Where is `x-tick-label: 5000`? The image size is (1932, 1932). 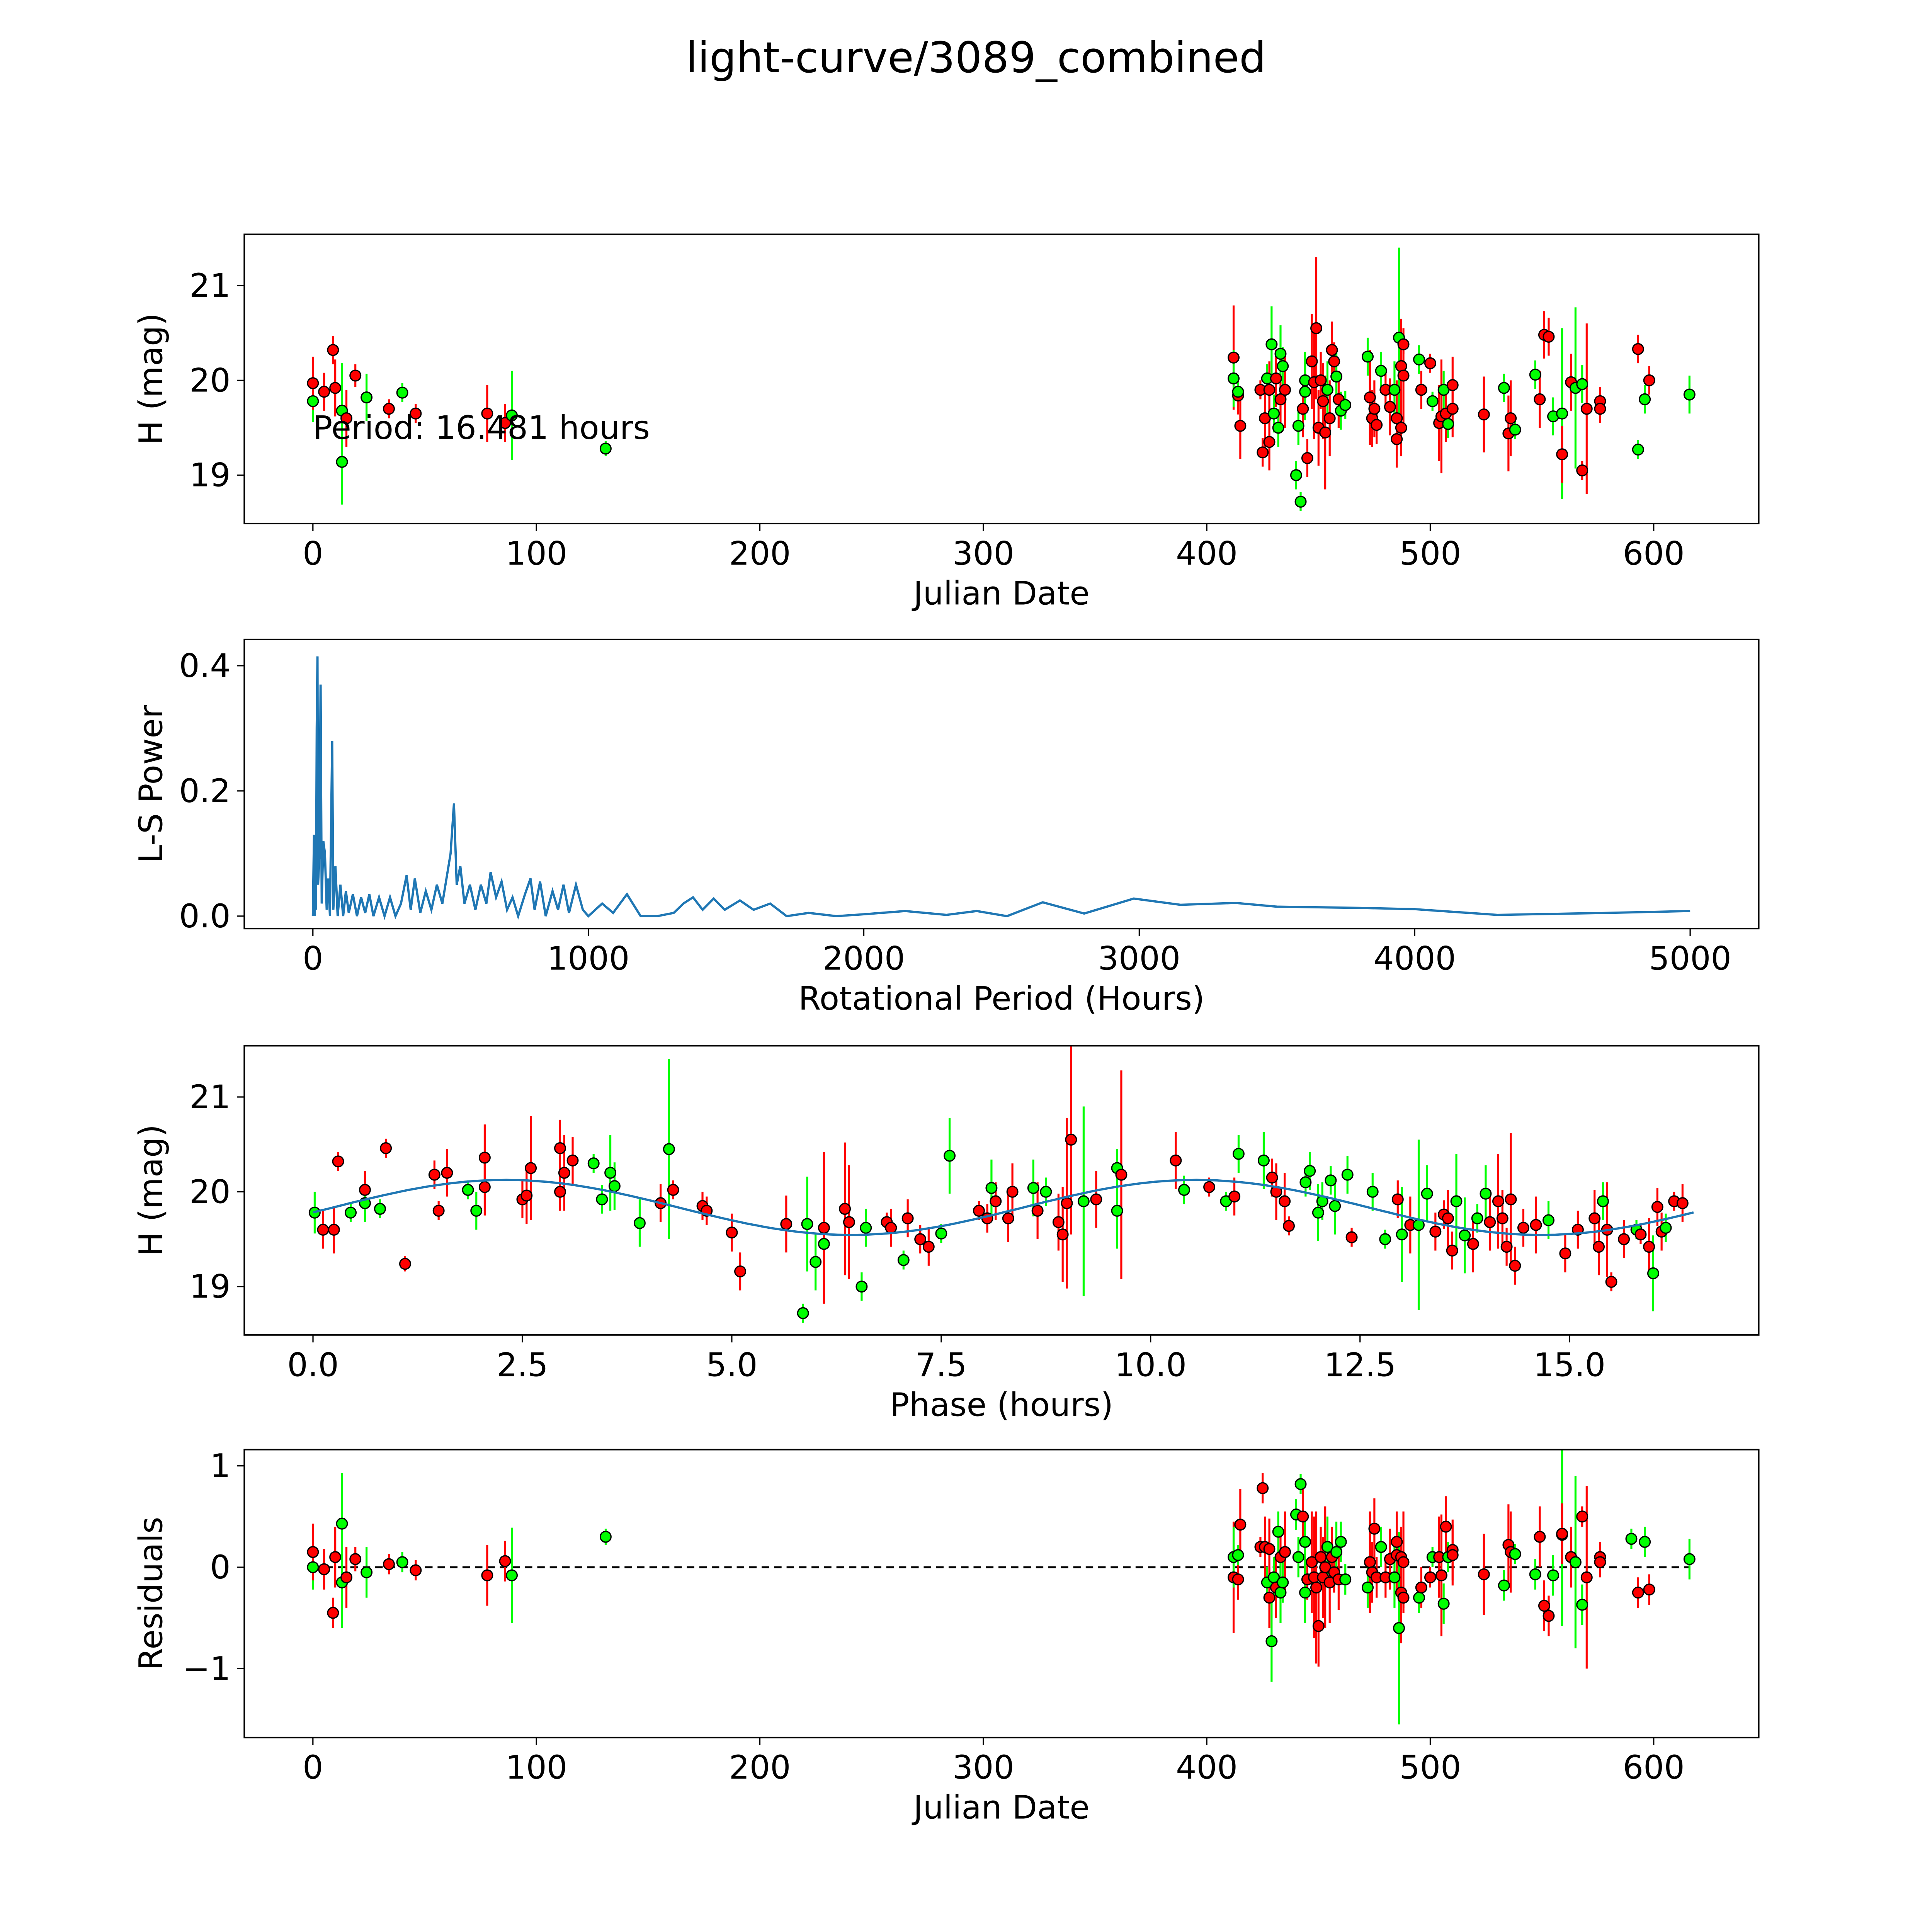 x-tick-label: 5000 is located at coordinates (1690, 959).